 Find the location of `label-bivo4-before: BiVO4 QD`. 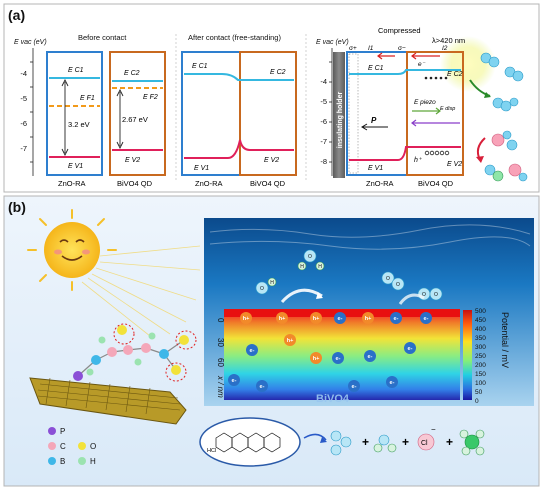

label-bivo4-before: BiVO4 QD is located at coordinates (135, 183).